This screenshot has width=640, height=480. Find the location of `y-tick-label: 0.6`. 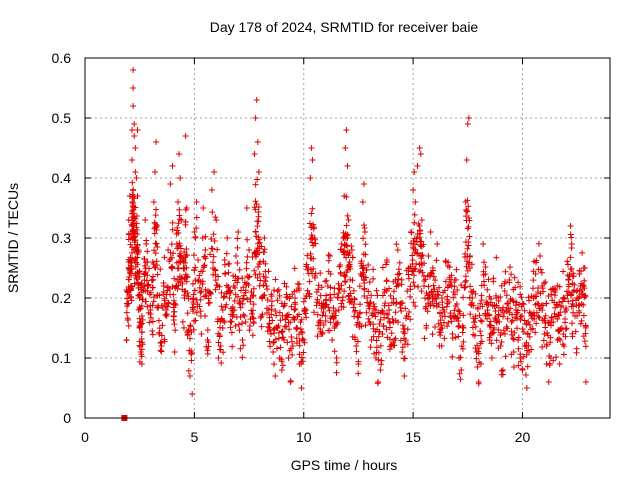

y-tick-label: 0.6 is located at coordinates (62, 58).